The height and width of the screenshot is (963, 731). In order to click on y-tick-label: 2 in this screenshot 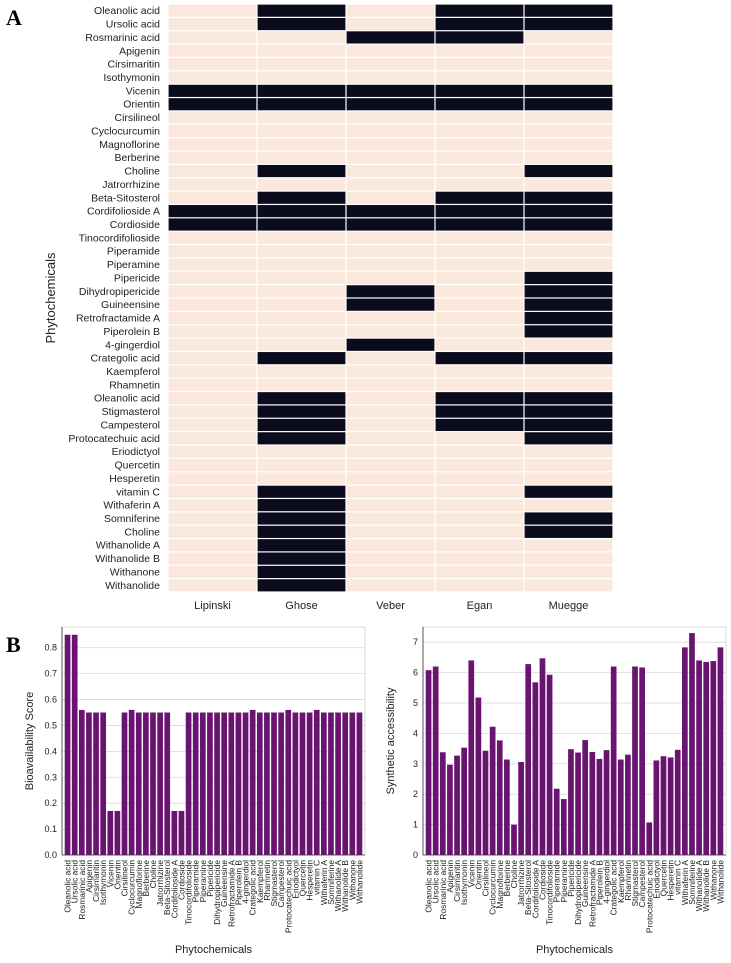, I will do `click(415, 794)`.